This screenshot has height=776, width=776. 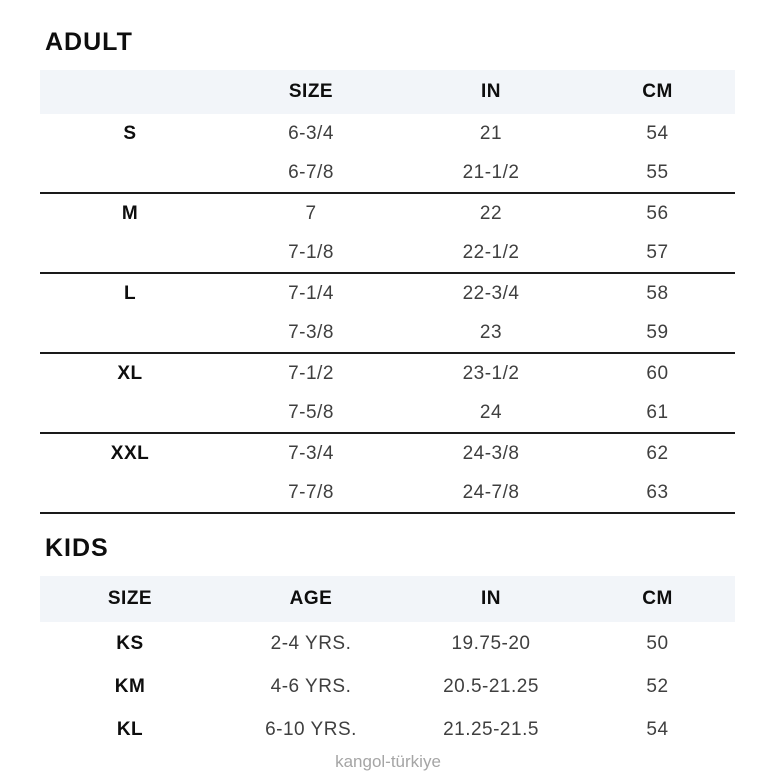 I want to click on size-value: 7-7/8, so click(x=311, y=492).